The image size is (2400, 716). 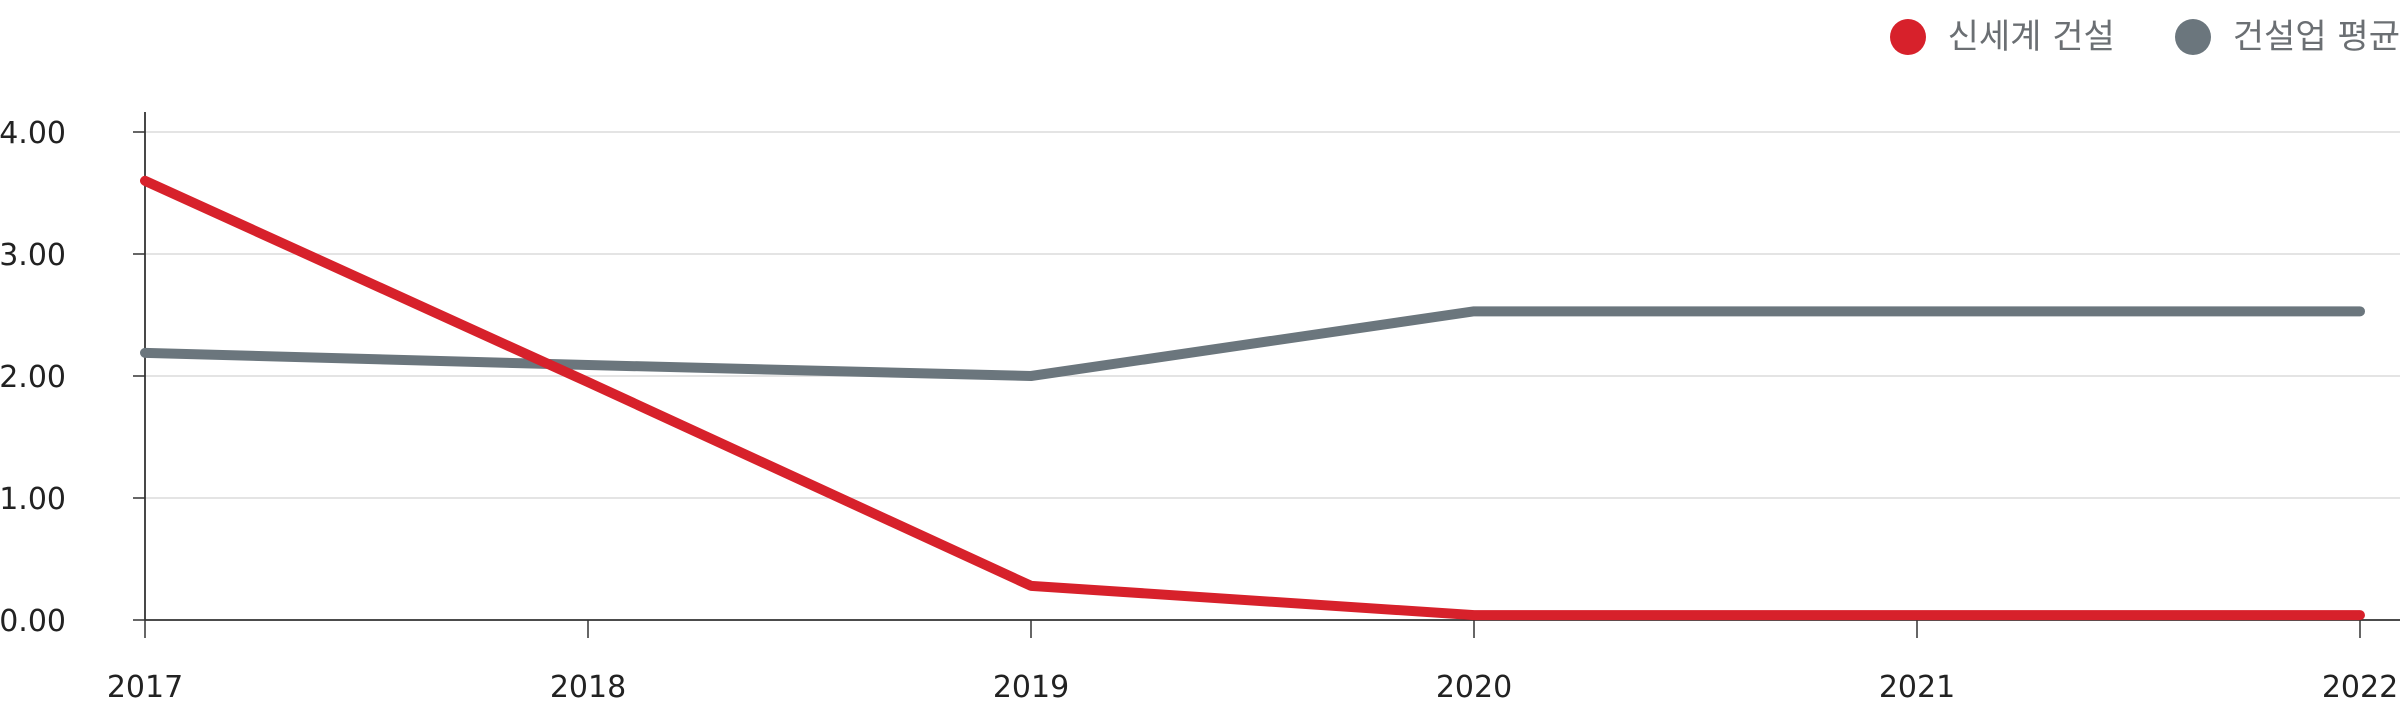 What do you see at coordinates (33, 377) in the screenshot?
I see `y-tick-label: 2.00` at bounding box center [33, 377].